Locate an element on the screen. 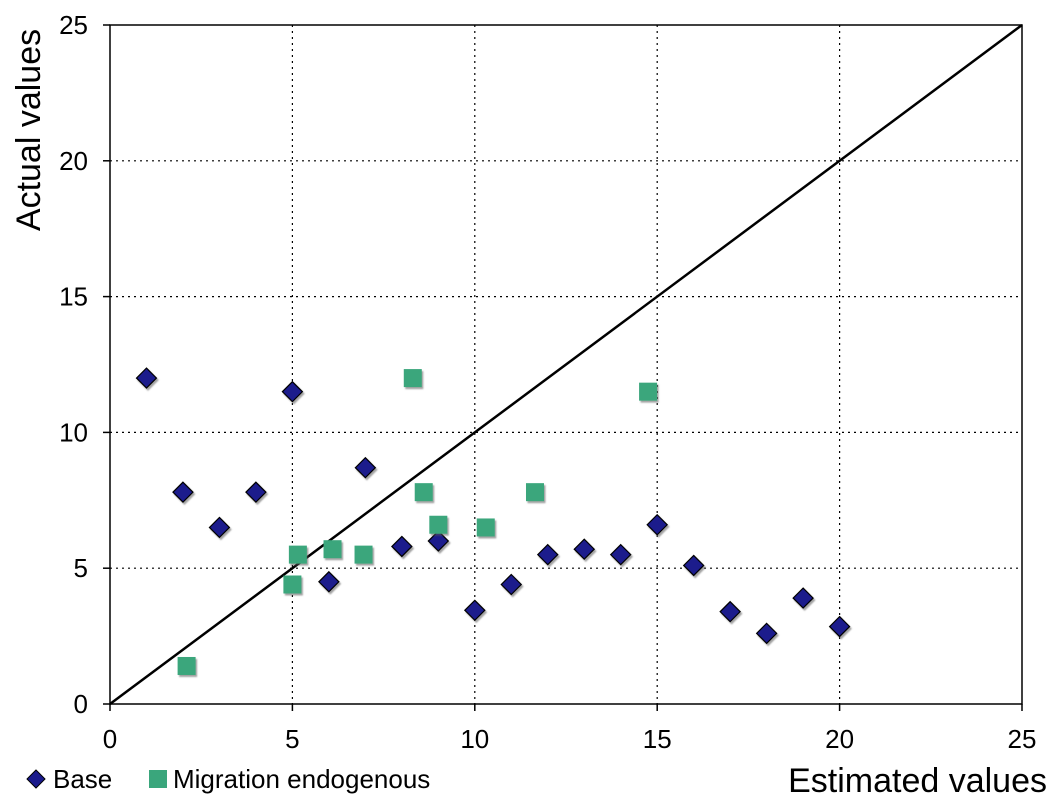 This screenshot has width=1055, height=806. legend-square-marker is located at coordinates (158, 779).